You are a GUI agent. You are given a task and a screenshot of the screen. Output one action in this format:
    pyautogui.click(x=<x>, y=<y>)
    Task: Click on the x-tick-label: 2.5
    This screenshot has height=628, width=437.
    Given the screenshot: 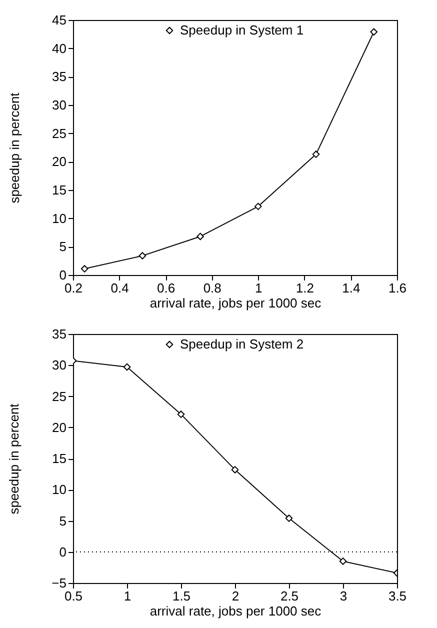 What is the action you would take?
    pyautogui.click(x=289, y=596)
    